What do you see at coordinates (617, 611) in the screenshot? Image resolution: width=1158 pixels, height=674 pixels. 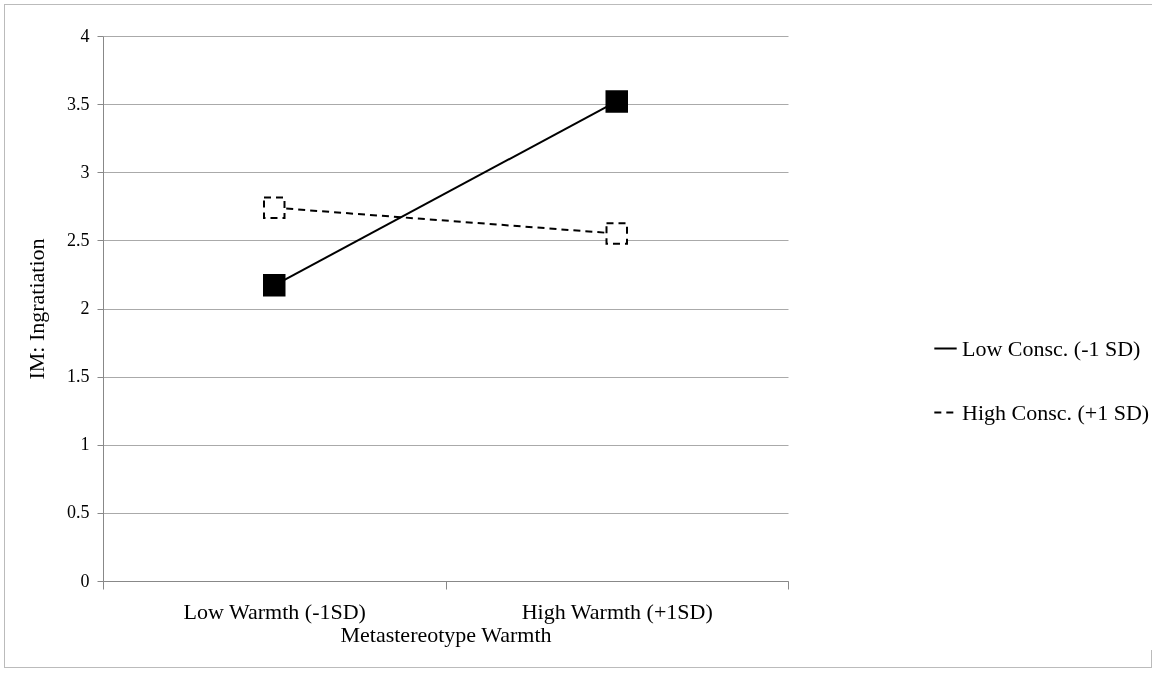 I see `x-tick-label: High Warmth (+1SD)` at bounding box center [617, 611].